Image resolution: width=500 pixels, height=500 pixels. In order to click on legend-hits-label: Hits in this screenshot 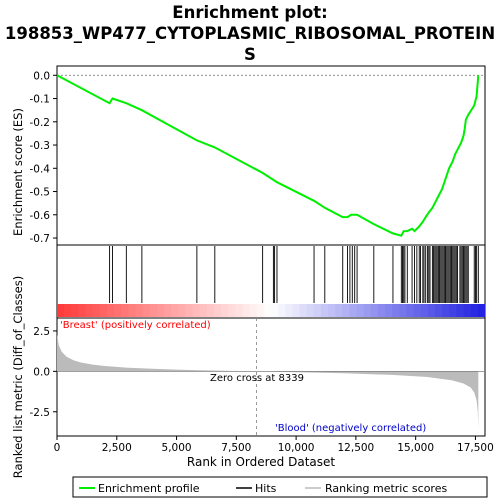, I will do `click(266, 488)`.